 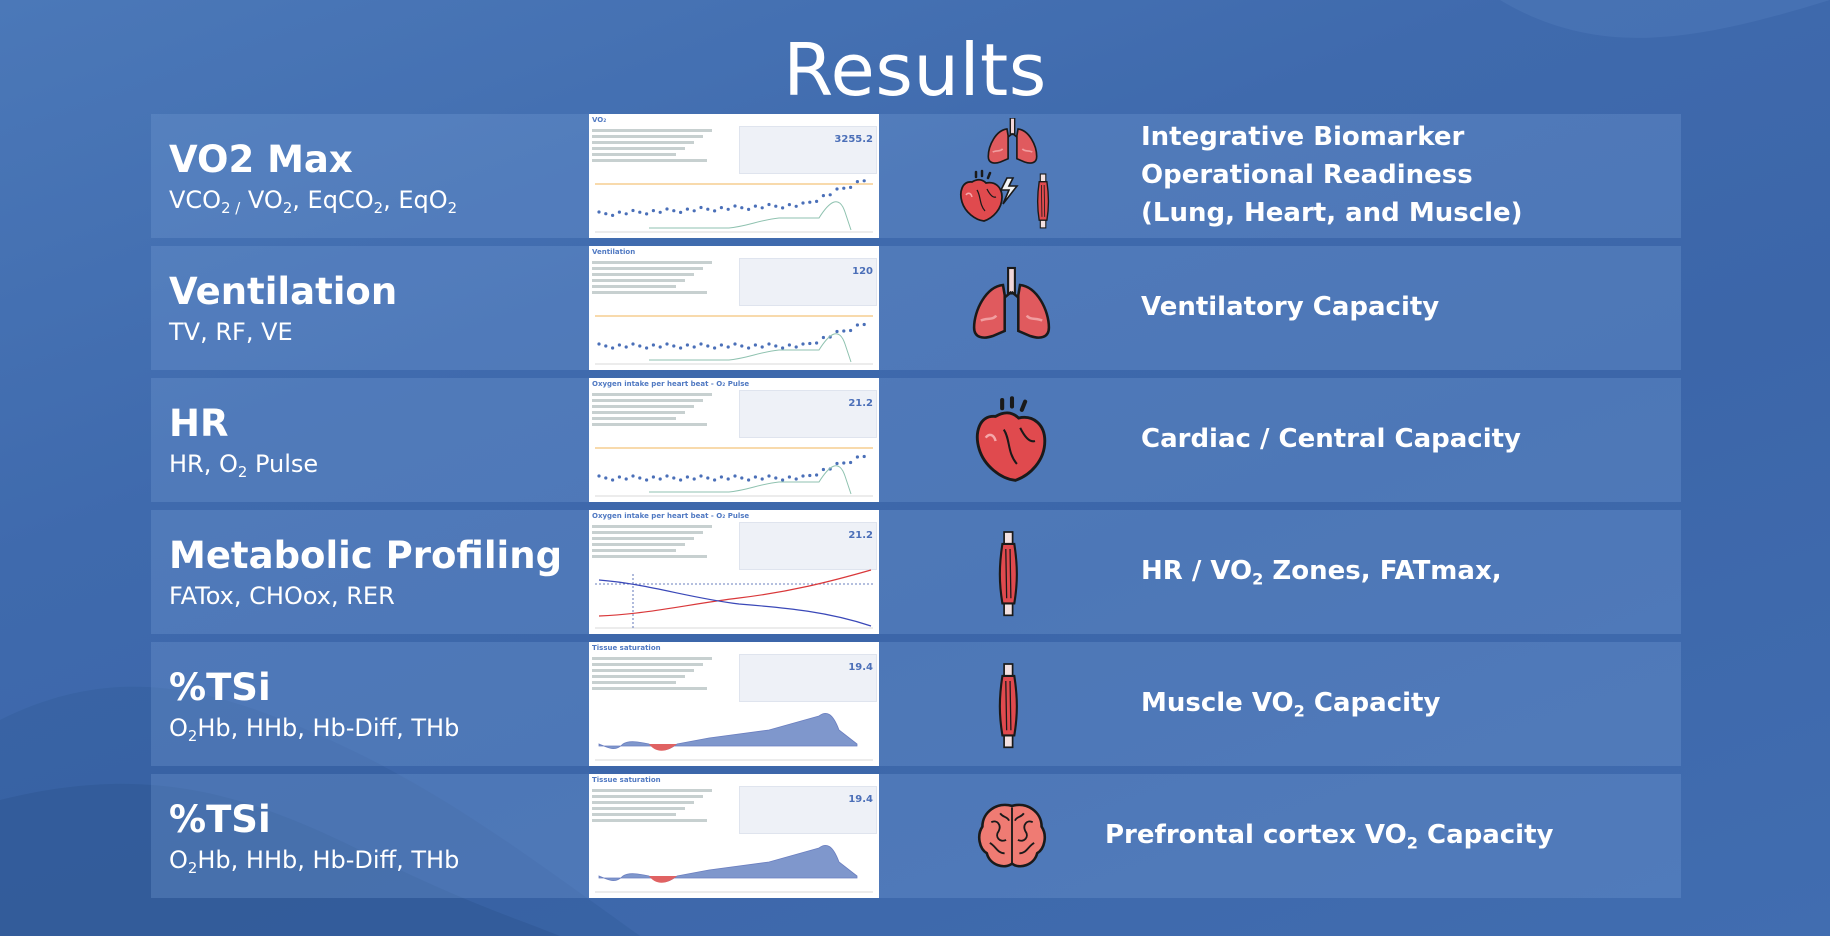 I want to click on capacity-label: Ventilatory Capacity, so click(x=1290, y=307).